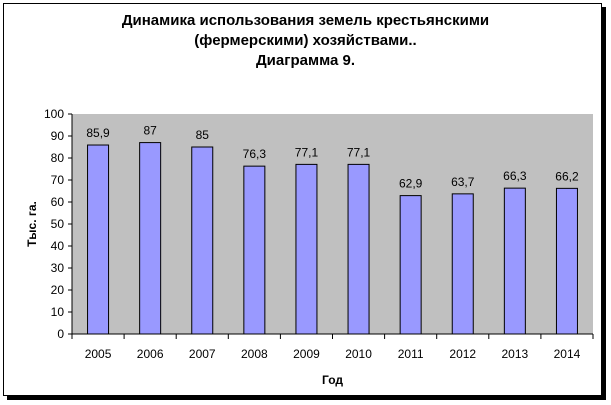  Describe the element at coordinates (567, 354) in the screenshot. I see `x-tick-label-2014: 2014` at that location.